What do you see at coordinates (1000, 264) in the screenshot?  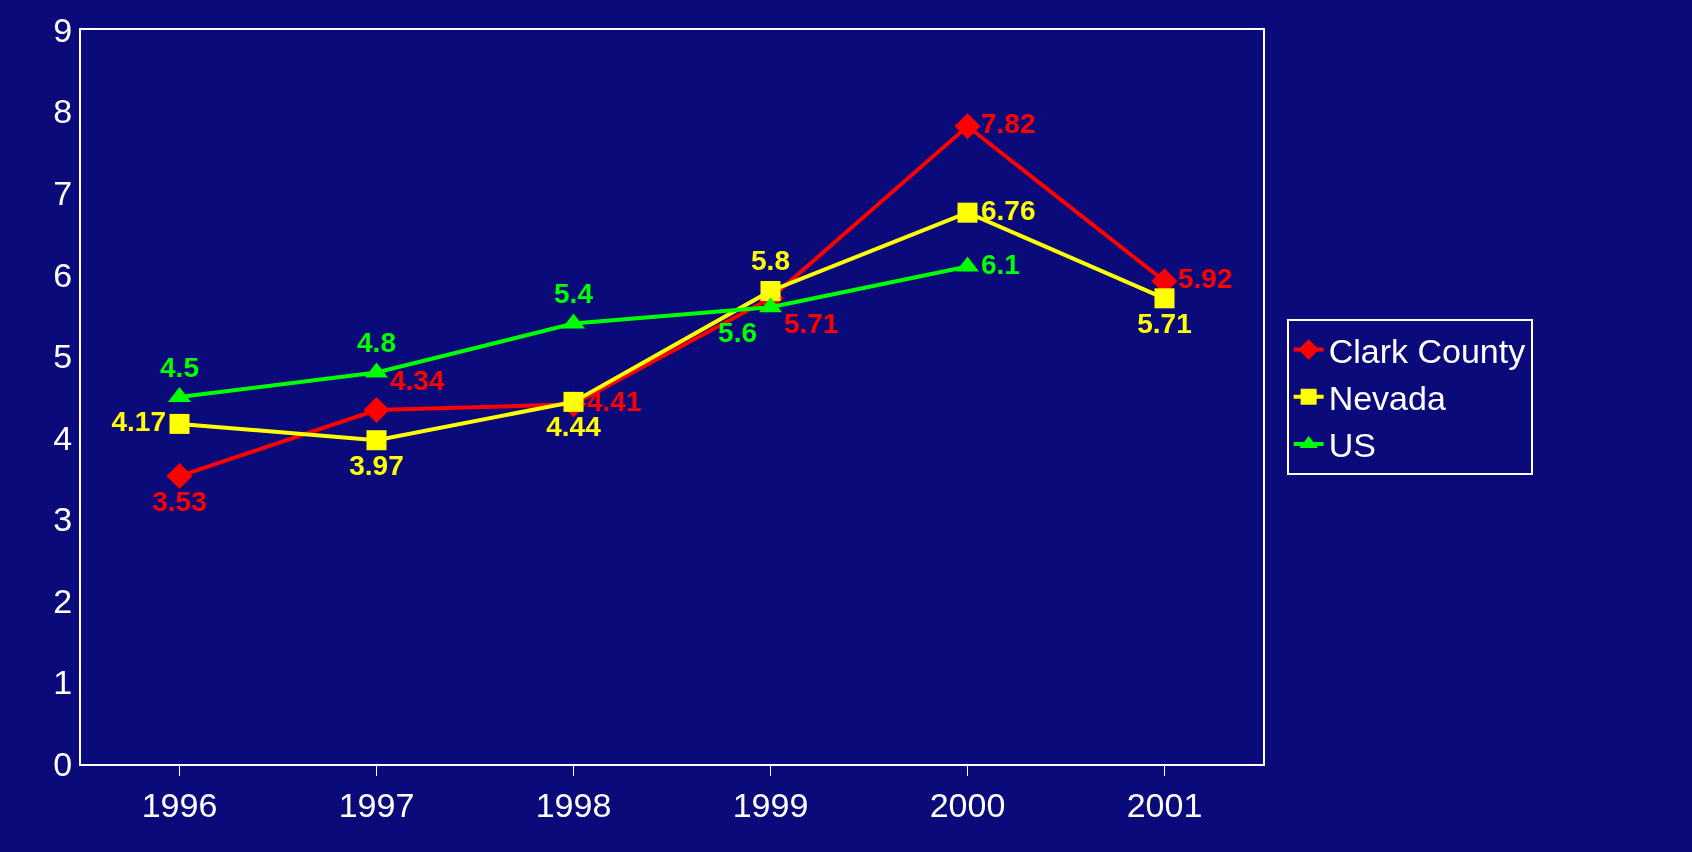 I see `data-label: 6.1` at bounding box center [1000, 264].